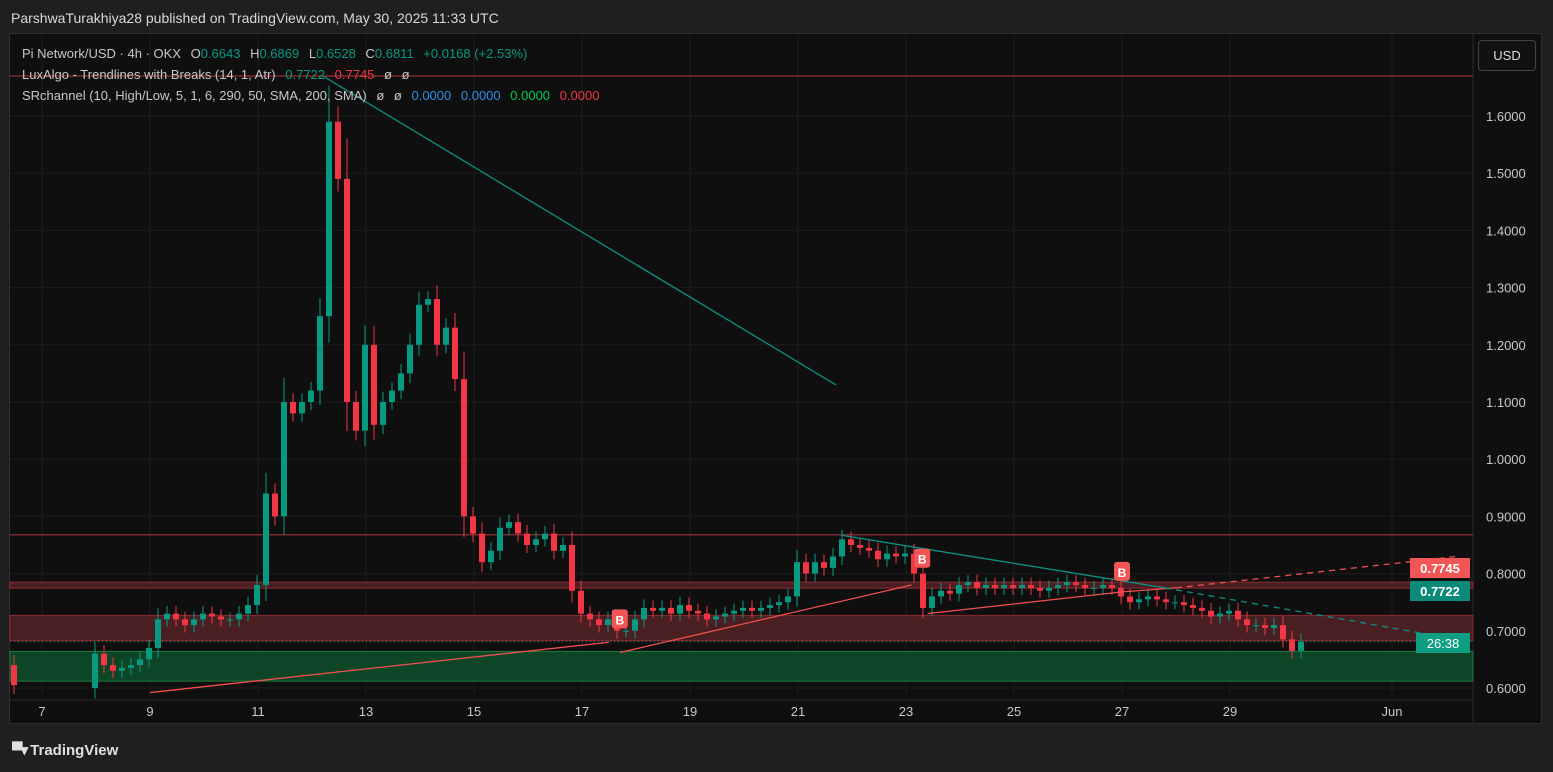 The width and height of the screenshot is (1553, 772). What do you see at coordinates (1506, 574) in the screenshot?
I see `y-tick-label: 0.8000` at bounding box center [1506, 574].